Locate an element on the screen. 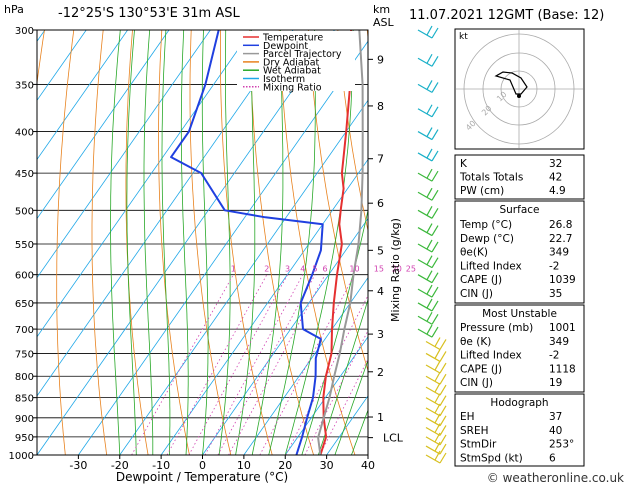 This screenshot has height=486, width=629. wet-adiabat--12 is located at coordinates (148, 242).